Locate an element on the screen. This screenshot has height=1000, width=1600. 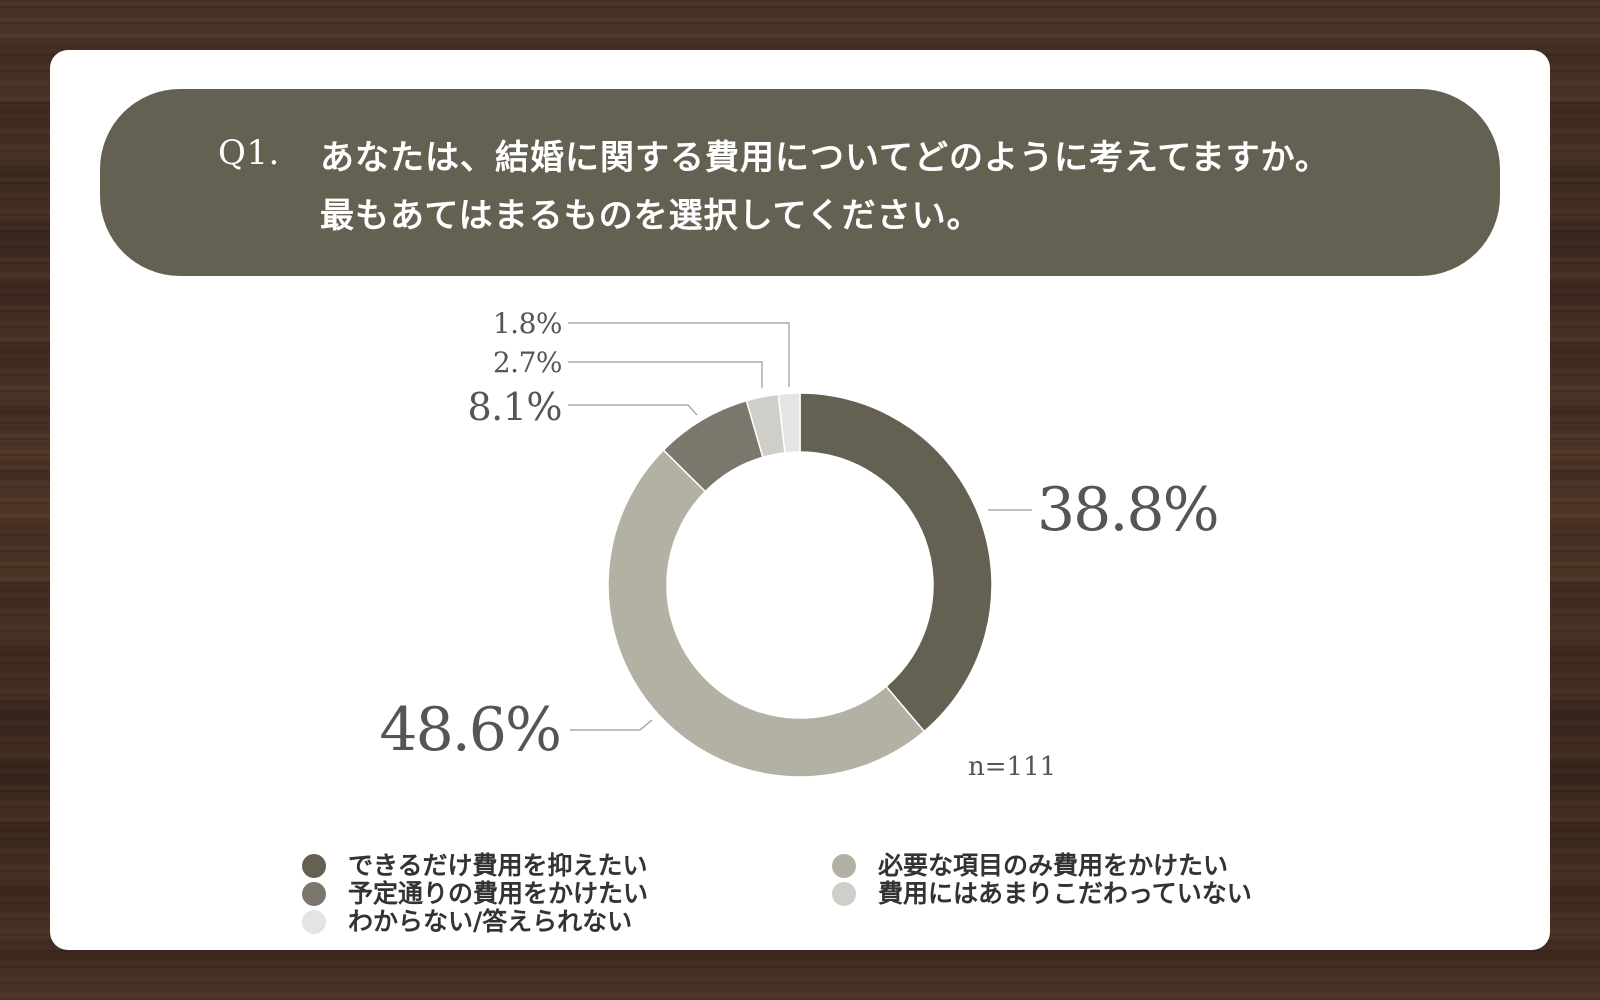
percent-label-2: 8.1% is located at coordinates (514, 407).